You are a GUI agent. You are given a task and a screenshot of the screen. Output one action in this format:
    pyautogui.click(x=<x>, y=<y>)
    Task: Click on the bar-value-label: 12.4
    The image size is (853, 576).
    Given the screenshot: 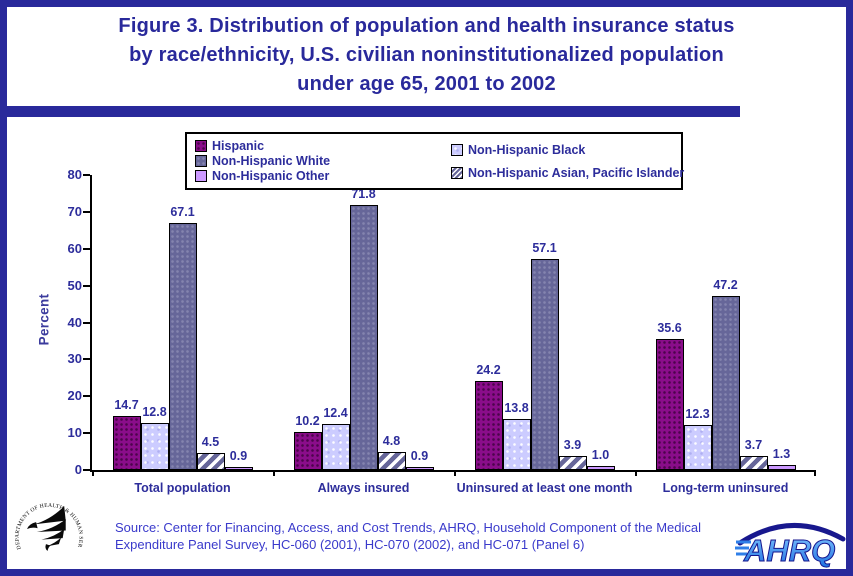 What is the action you would take?
    pyautogui.click(x=335, y=413)
    